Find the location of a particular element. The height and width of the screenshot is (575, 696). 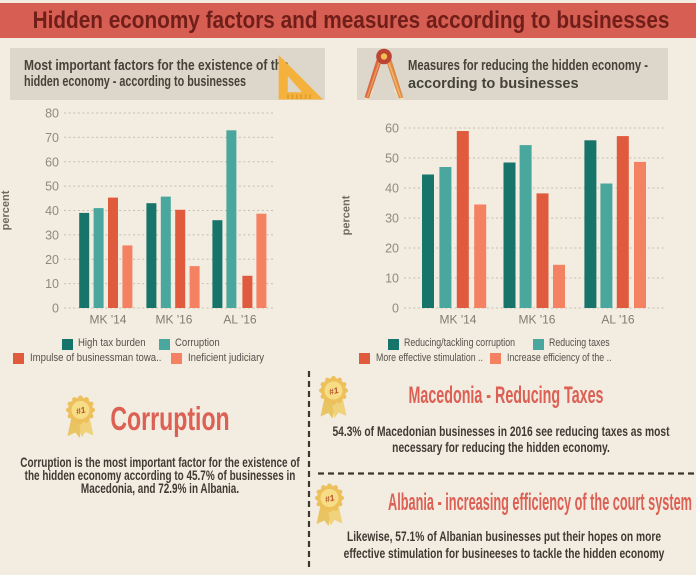

svg-text: #1 is located at coordinates (81, 410).